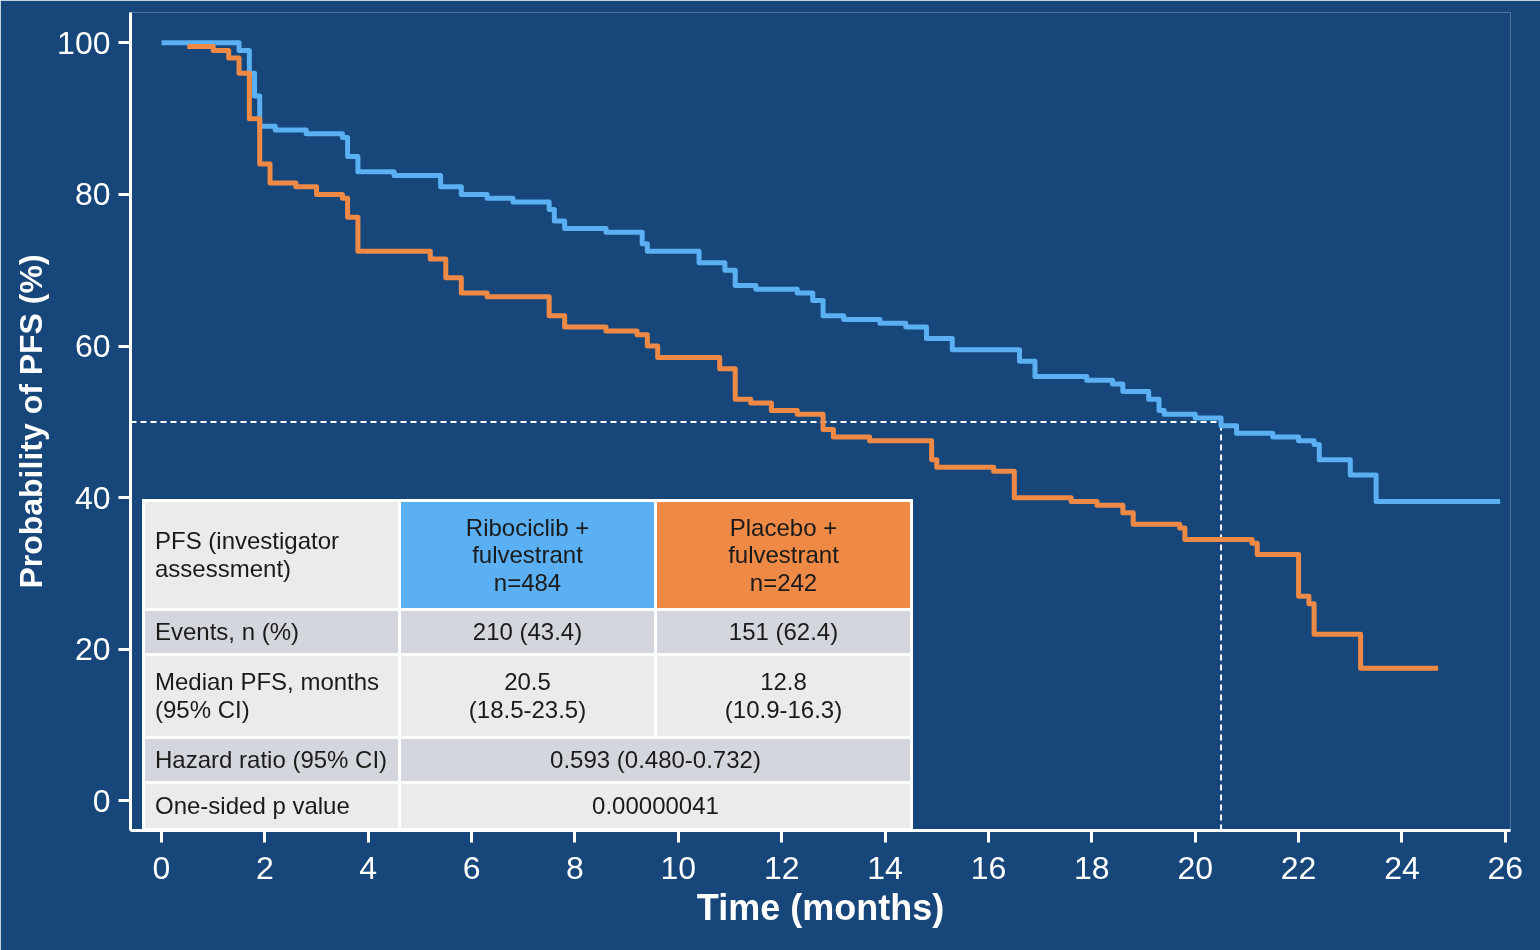 The image size is (1540, 950). Describe the element at coordinates (271, 806) in the screenshot. I see `annotation: One-sided p value` at that location.